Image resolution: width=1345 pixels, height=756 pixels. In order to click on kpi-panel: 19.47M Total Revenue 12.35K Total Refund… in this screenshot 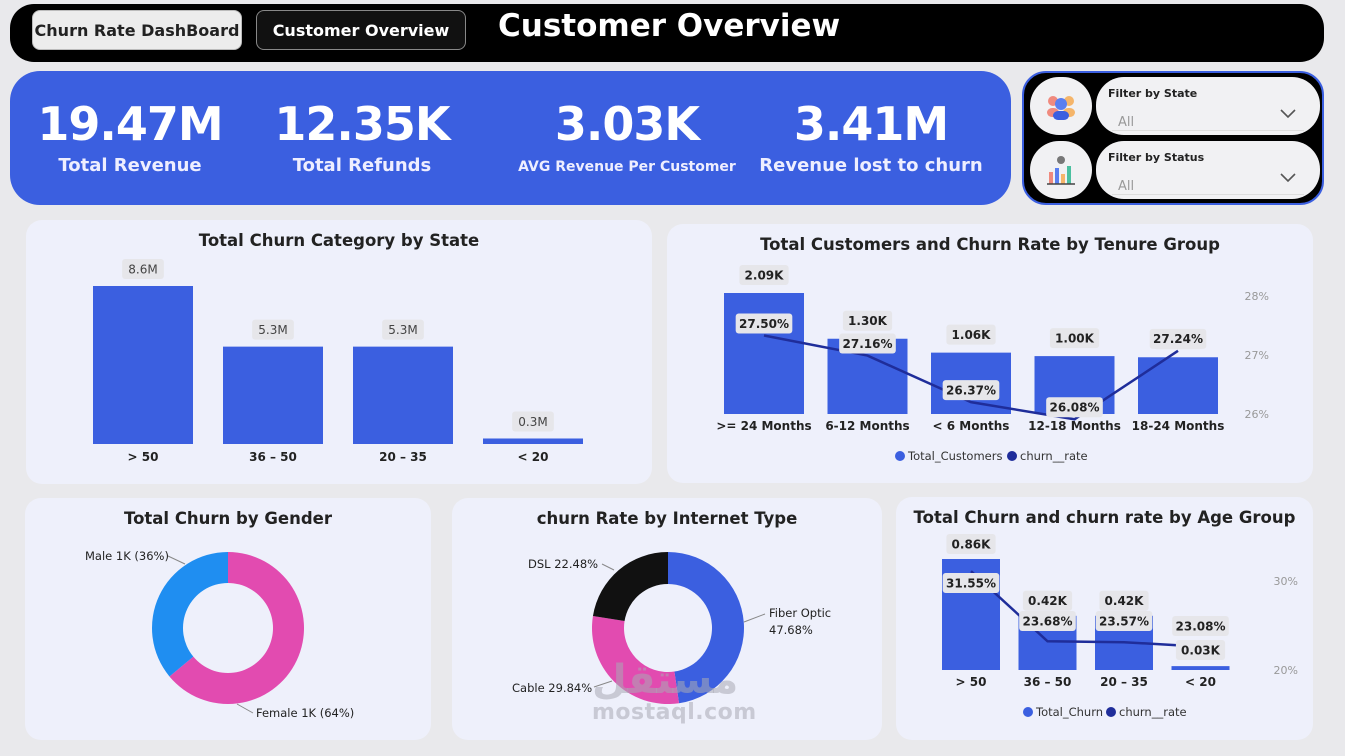, I will do `click(510, 138)`.